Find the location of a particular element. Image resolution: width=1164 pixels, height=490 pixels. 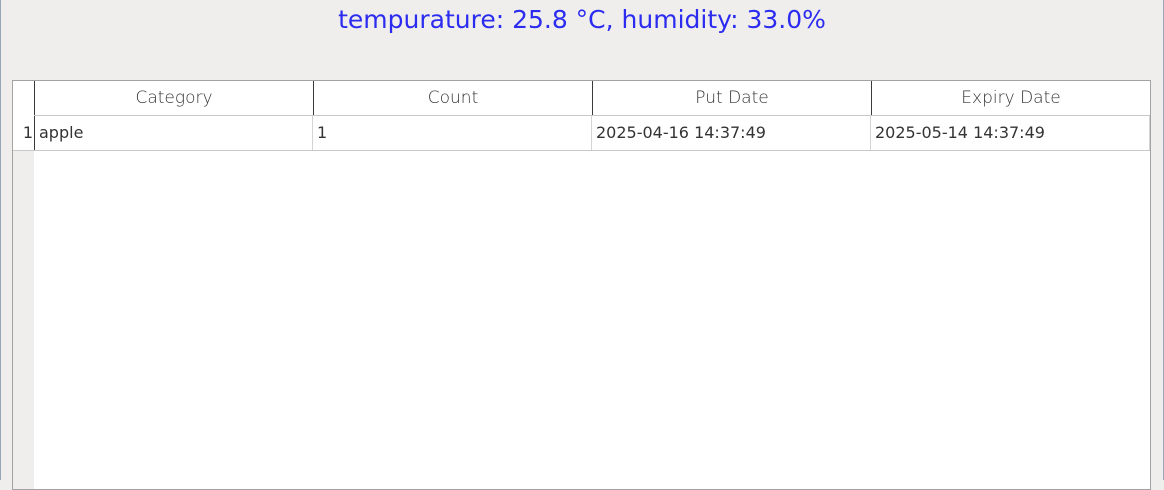

row-header: 1 is located at coordinates (23, 133).